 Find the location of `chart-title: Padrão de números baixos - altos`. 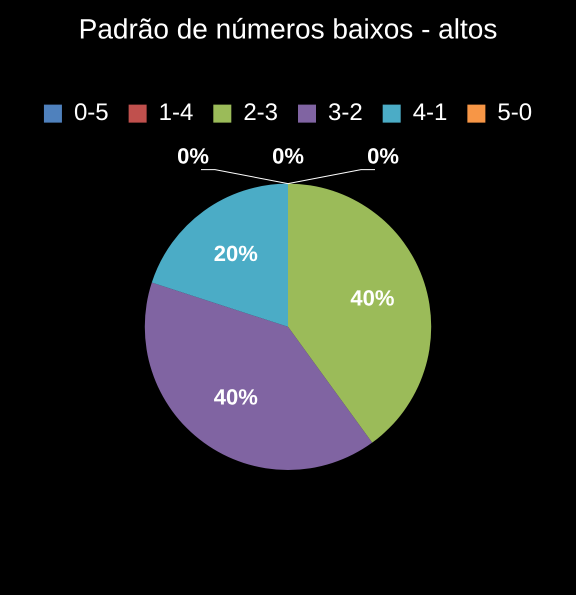

chart-title: Padrão de números baixos - altos is located at coordinates (288, 29).